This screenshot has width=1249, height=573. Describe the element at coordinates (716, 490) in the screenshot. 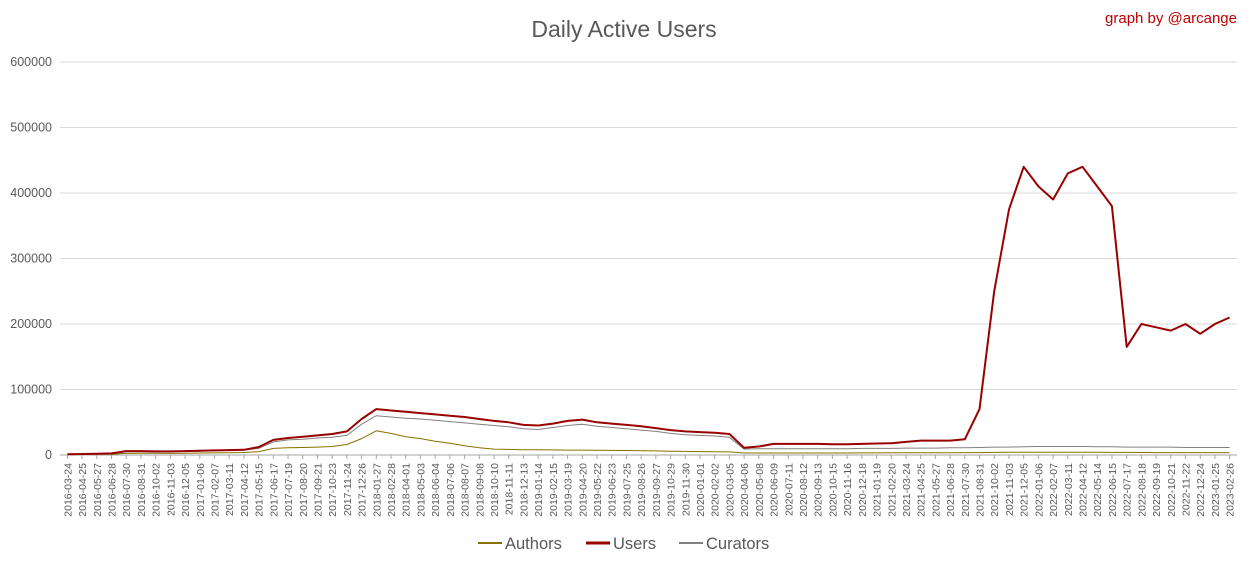

I see `x-tick-label: 2020-02-02` at that location.